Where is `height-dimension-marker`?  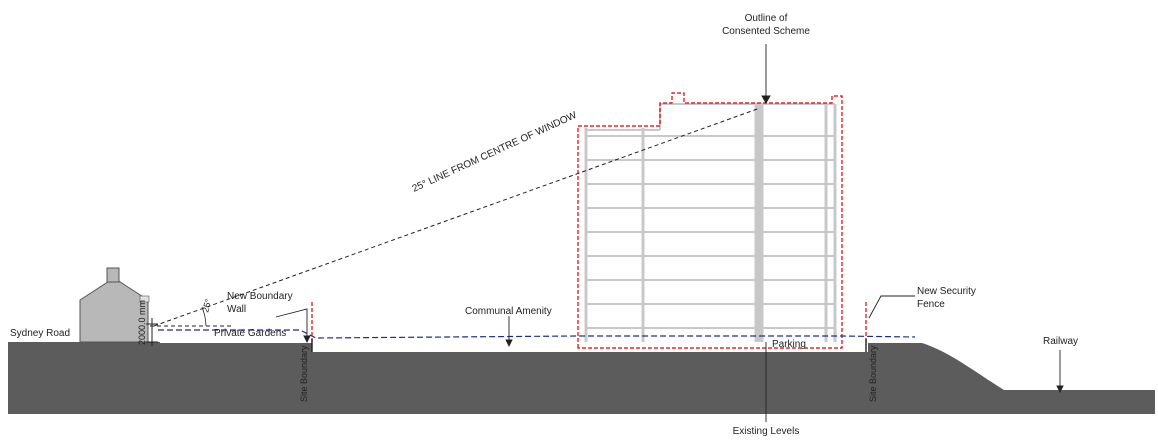
height-dimension-marker is located at coordinates (152, 332).